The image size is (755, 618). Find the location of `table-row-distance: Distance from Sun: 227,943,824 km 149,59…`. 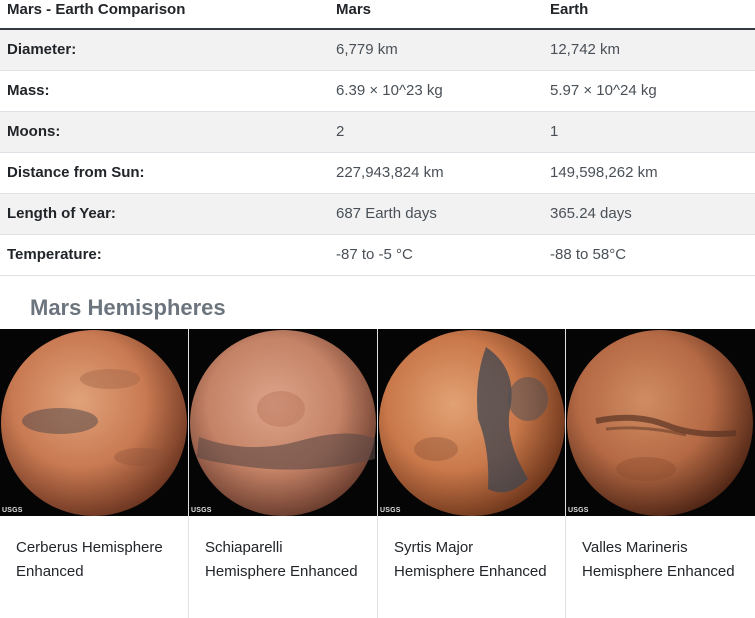

table-row-distance: Distance from Sun: 227,943,824 km 149,59… is located at coordinates (377, 173).